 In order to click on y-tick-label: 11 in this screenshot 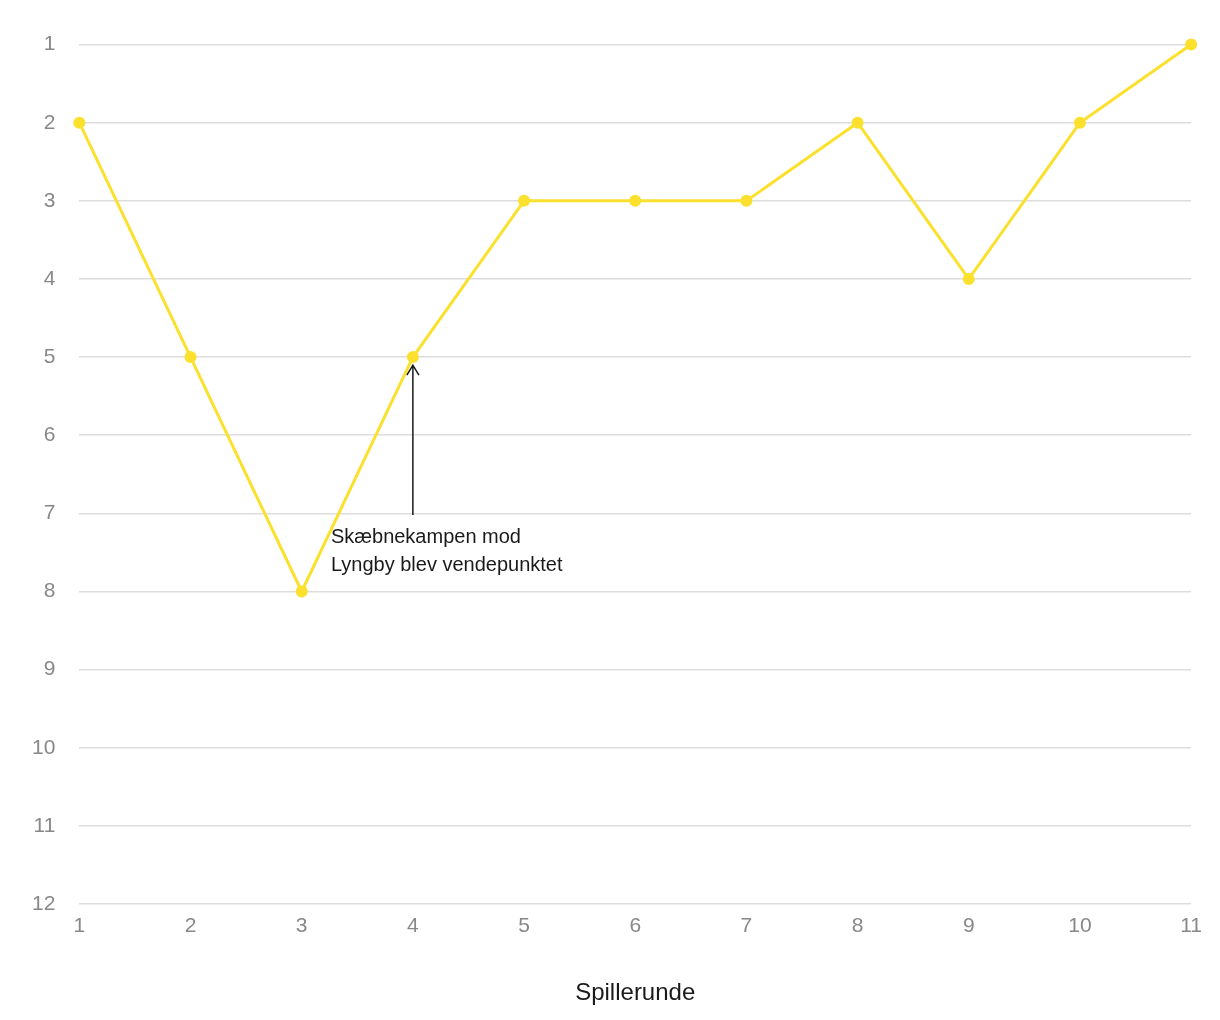, I will do `click(44, 824)`.